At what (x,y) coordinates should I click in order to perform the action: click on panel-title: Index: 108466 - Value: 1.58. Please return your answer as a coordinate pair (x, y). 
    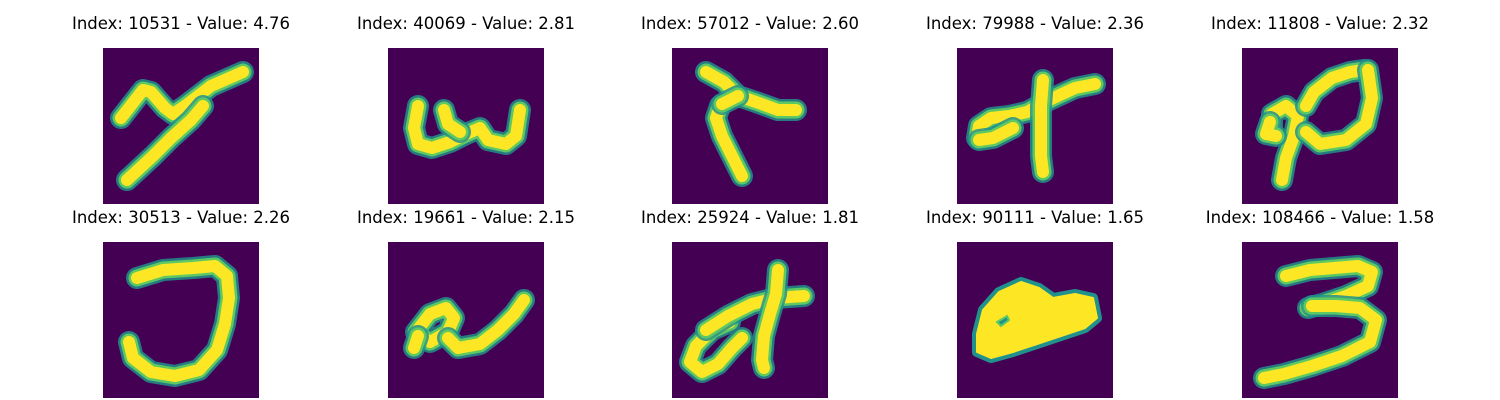
    Looking at the image, I should click on (1320, 217).